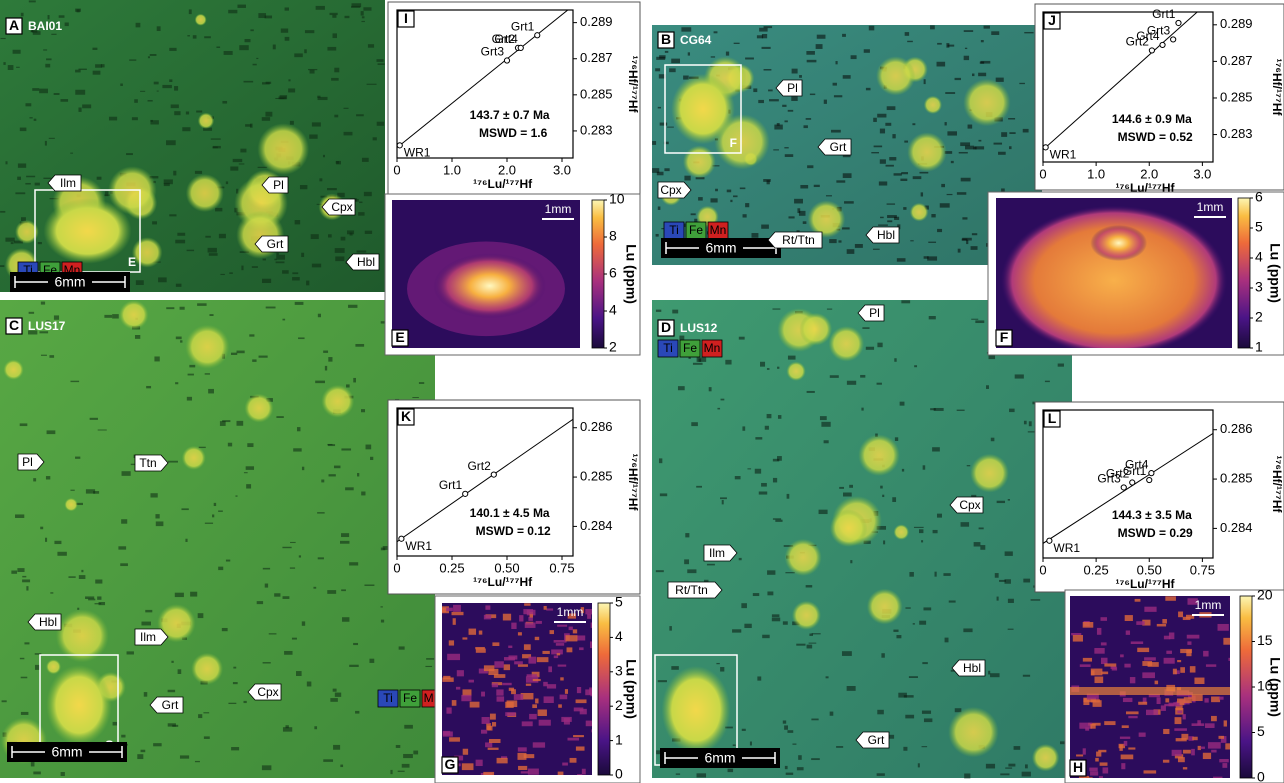  I want to click on colorbar, so click(1244, 273).